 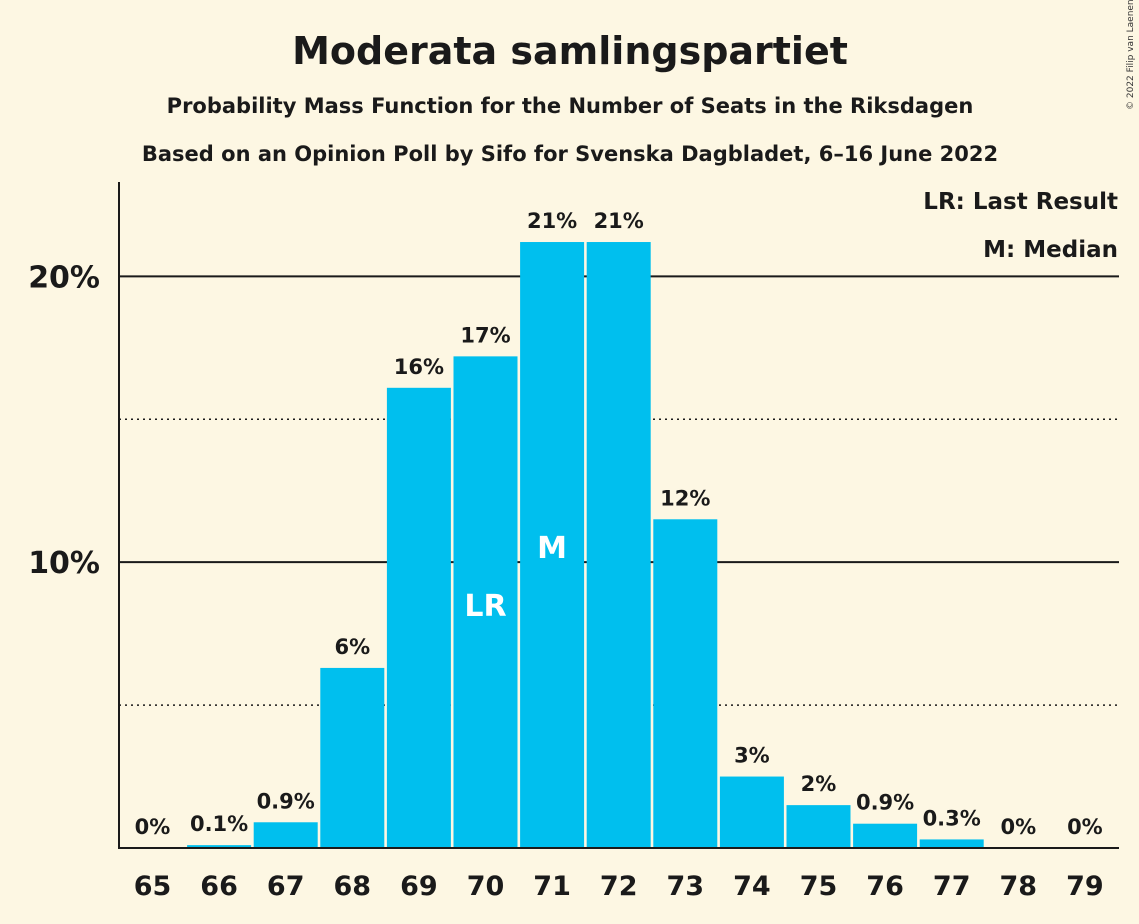 I want to click on bar-marker-label: LR, so click(x=485, y=606).